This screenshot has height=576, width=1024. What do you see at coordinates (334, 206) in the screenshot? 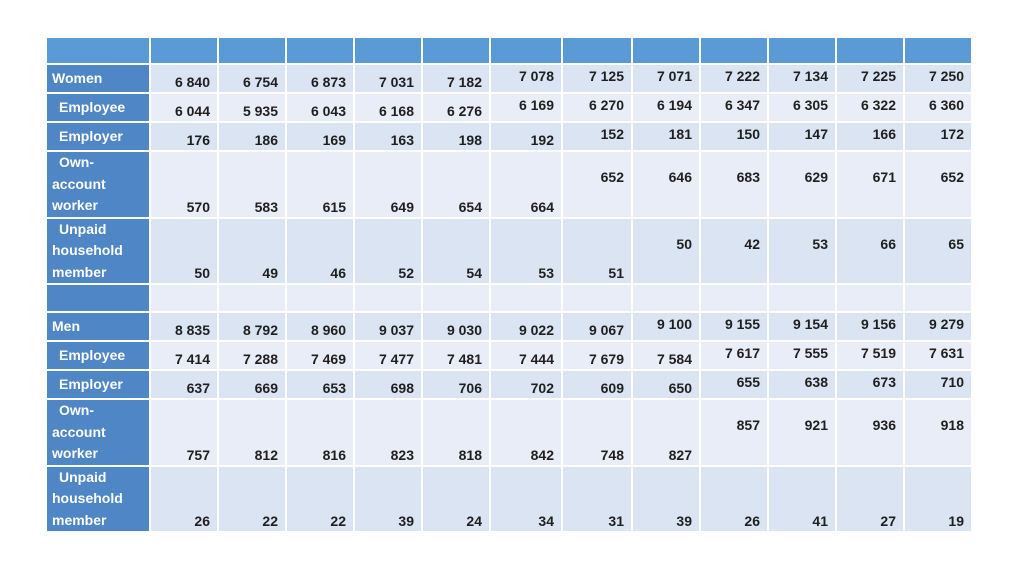
I see `value-text: 615` at bounding box center [334, 206].